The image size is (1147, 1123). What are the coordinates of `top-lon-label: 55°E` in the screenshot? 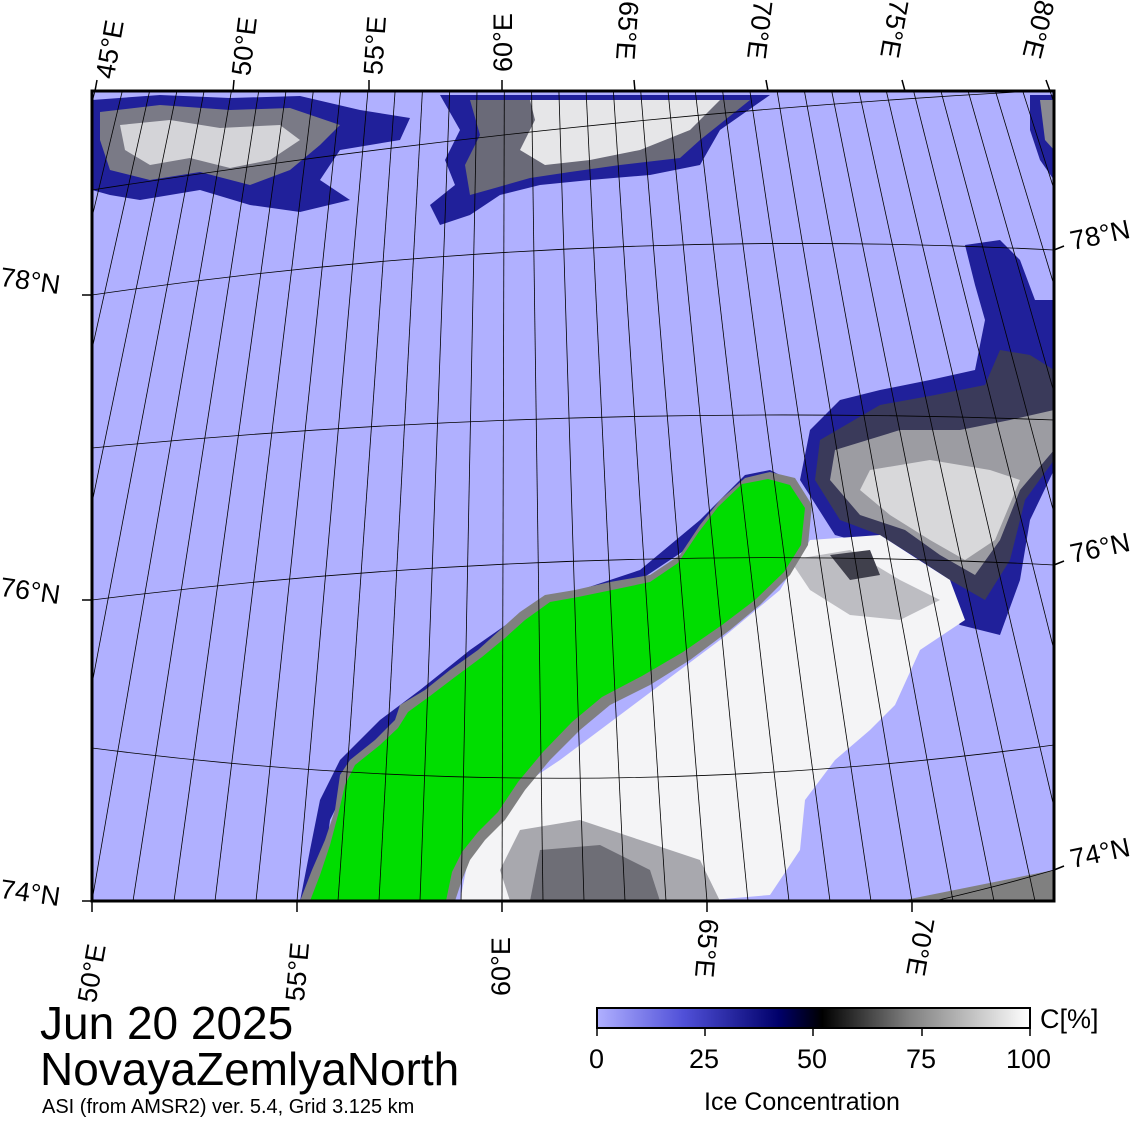 It's located at (375, 45).